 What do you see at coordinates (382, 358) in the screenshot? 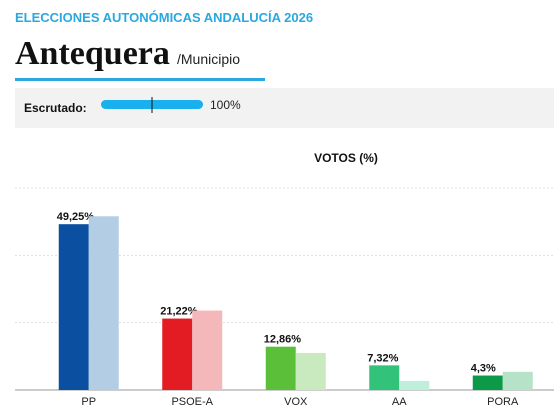
I see `value-label: 7,32%` at bounding box center [382, 358].